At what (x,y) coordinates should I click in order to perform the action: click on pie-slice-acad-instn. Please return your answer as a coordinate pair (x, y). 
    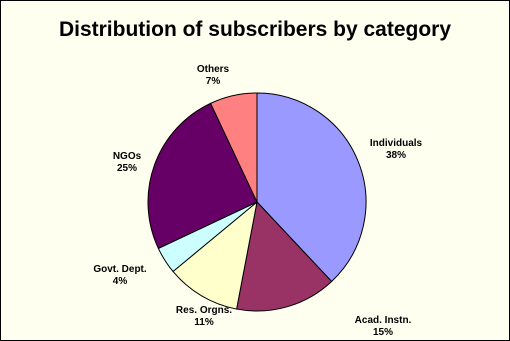
    Looking at the image, I should click on (284, 256).